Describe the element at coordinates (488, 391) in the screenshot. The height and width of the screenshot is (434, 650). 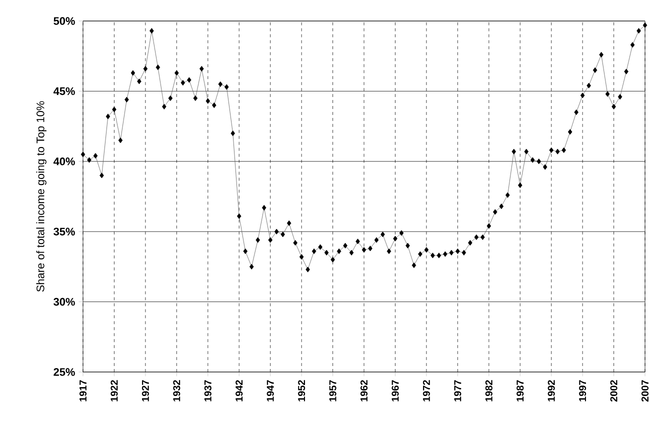
I see `x-tick-label: 1982` at that location.